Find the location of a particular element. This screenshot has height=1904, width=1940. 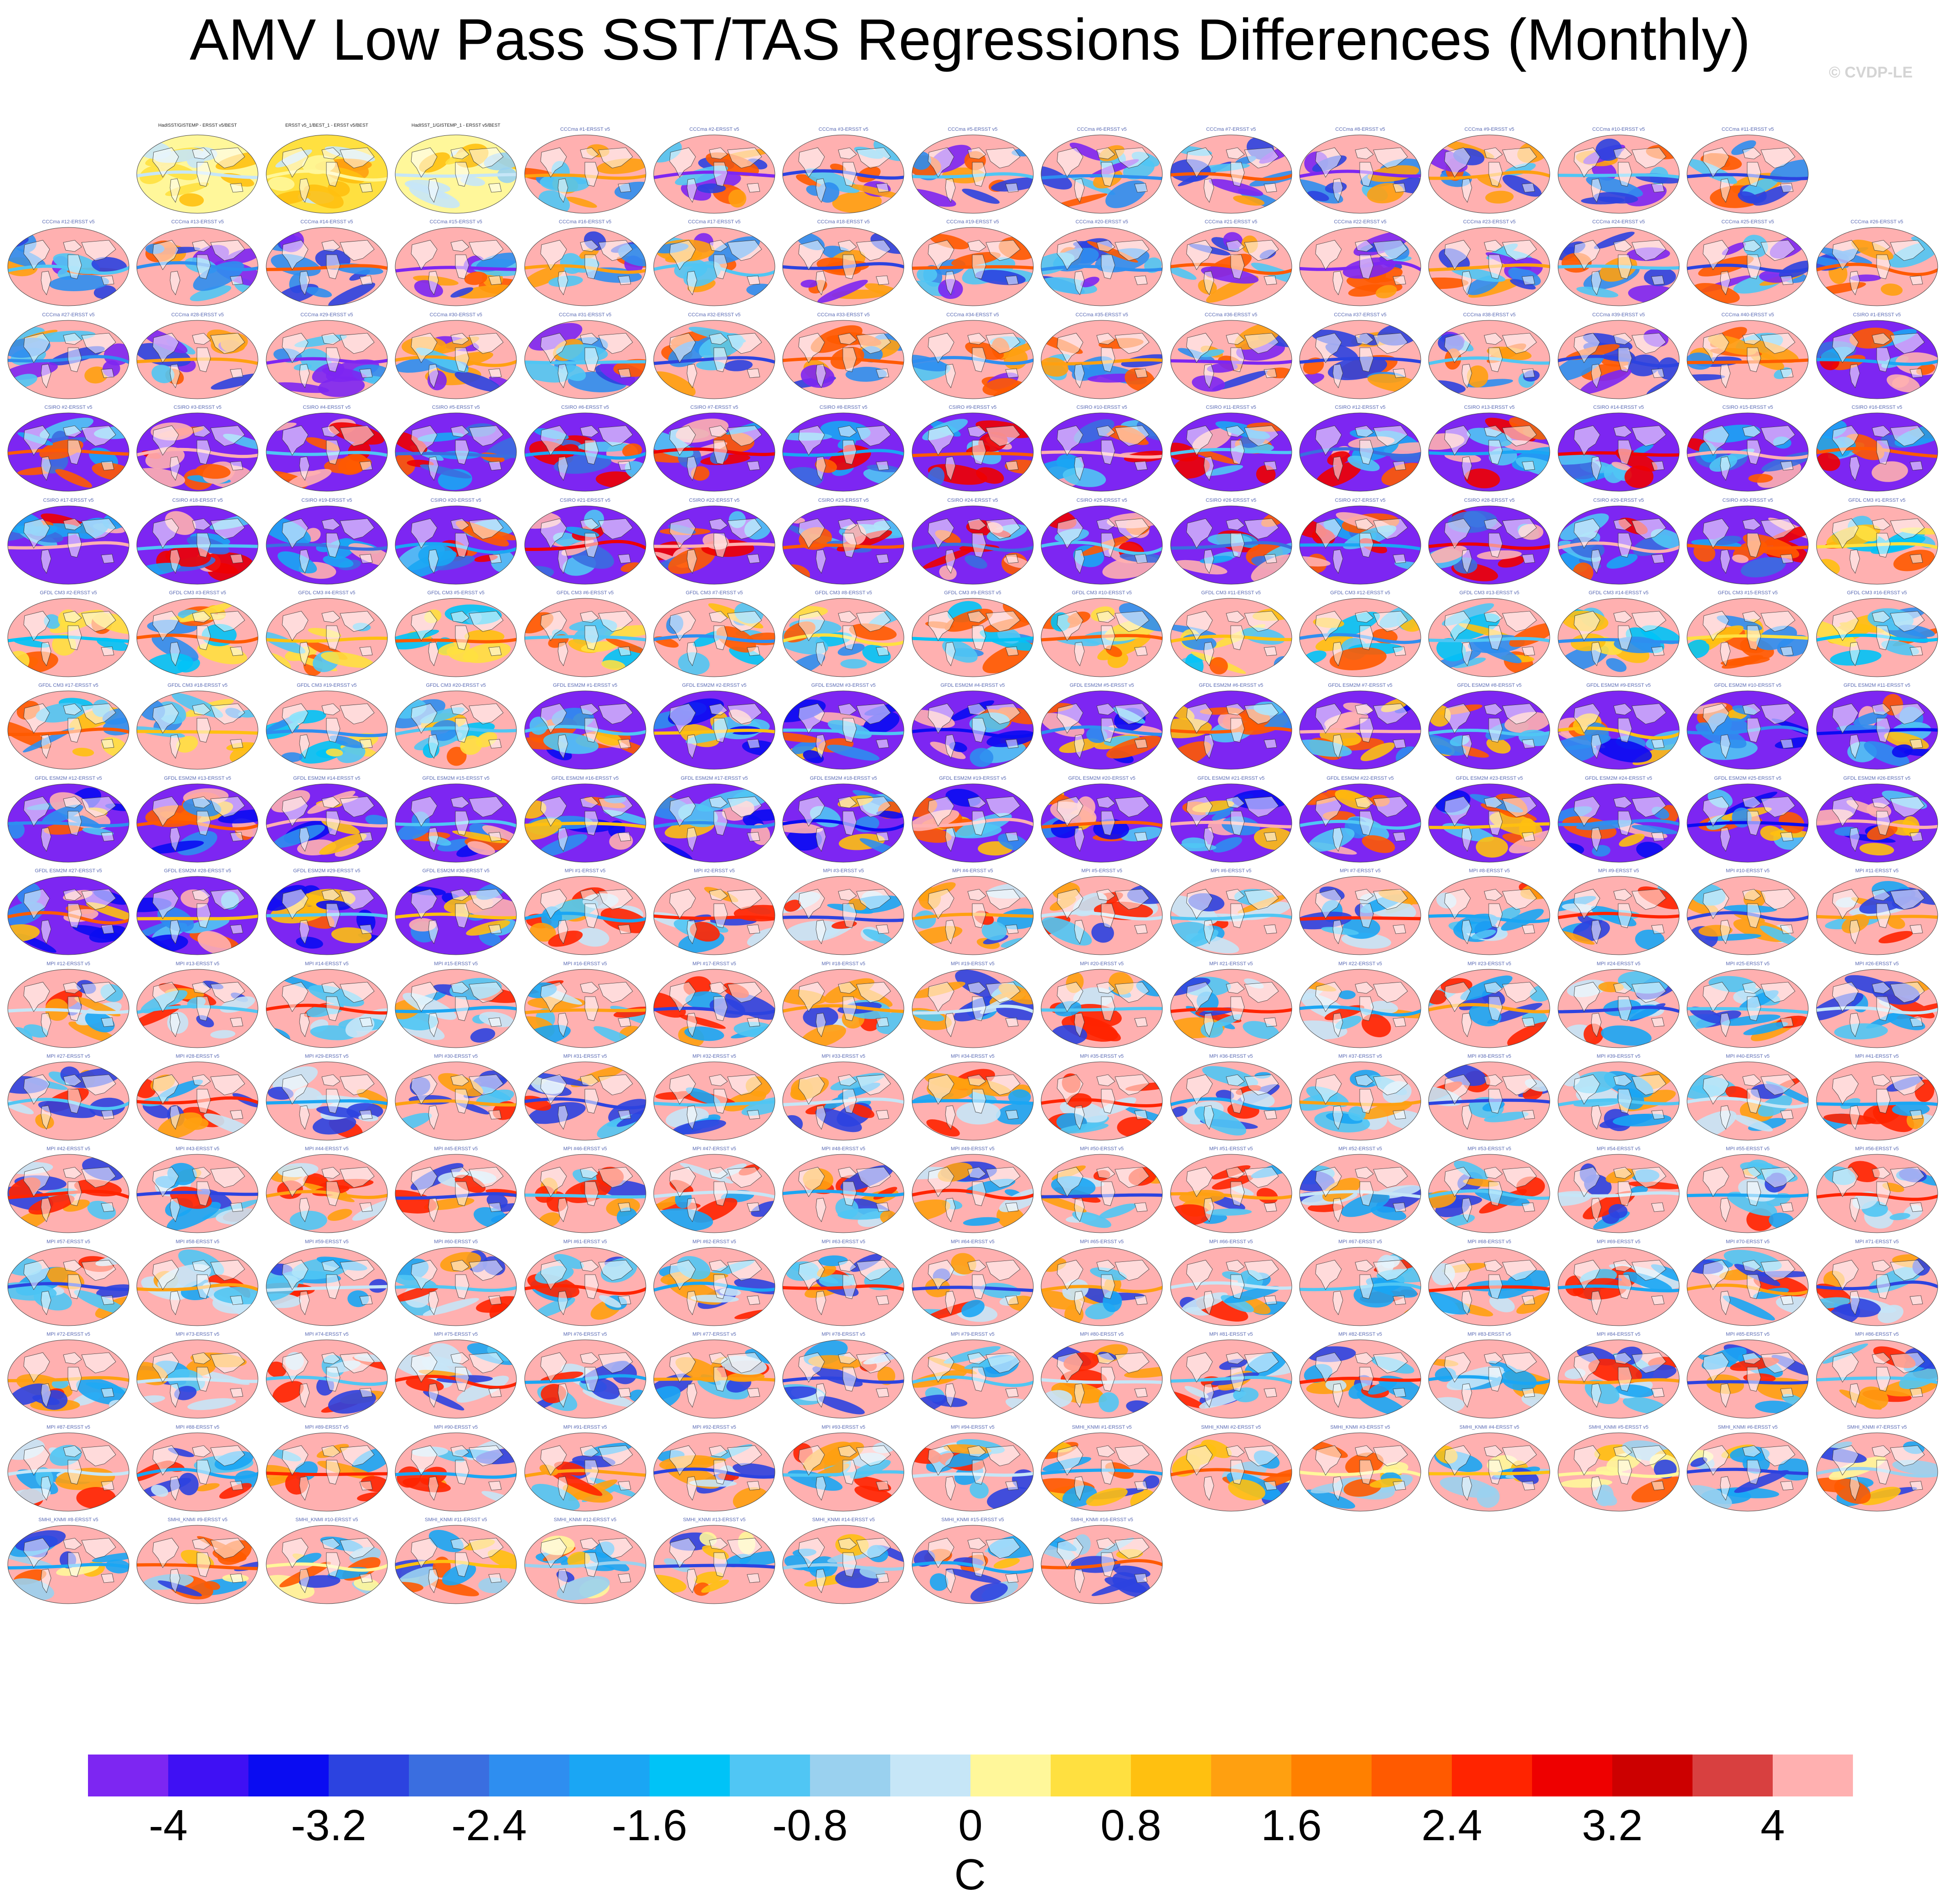

map-panel: MPI #1-ERSST v5 is located at coordinates (585, 913).